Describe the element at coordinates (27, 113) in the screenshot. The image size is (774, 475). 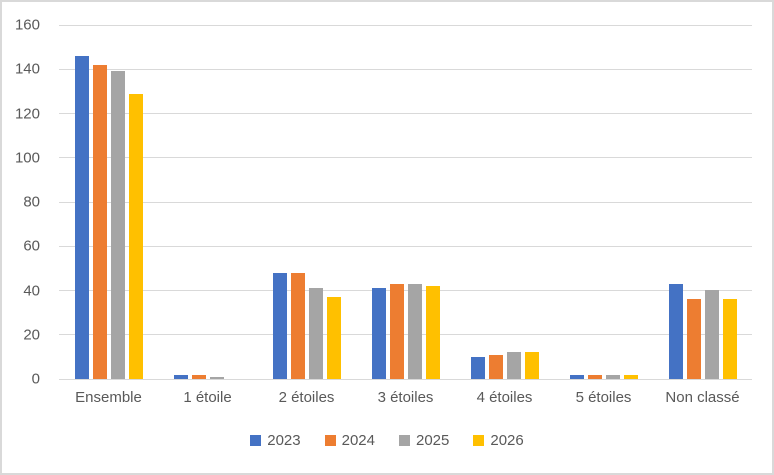
I see `y-axis-tick-label: 120` at that location.